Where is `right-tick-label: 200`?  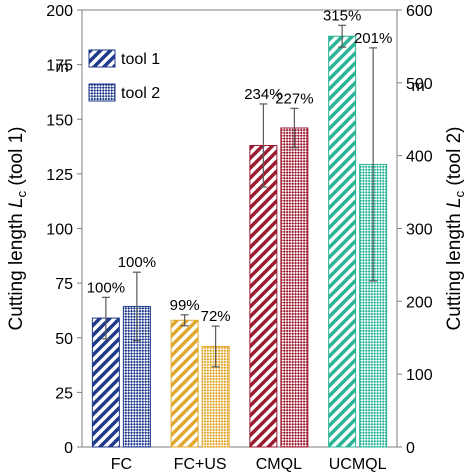 right-tick-label: 200 is located at coordinates (419, 302).